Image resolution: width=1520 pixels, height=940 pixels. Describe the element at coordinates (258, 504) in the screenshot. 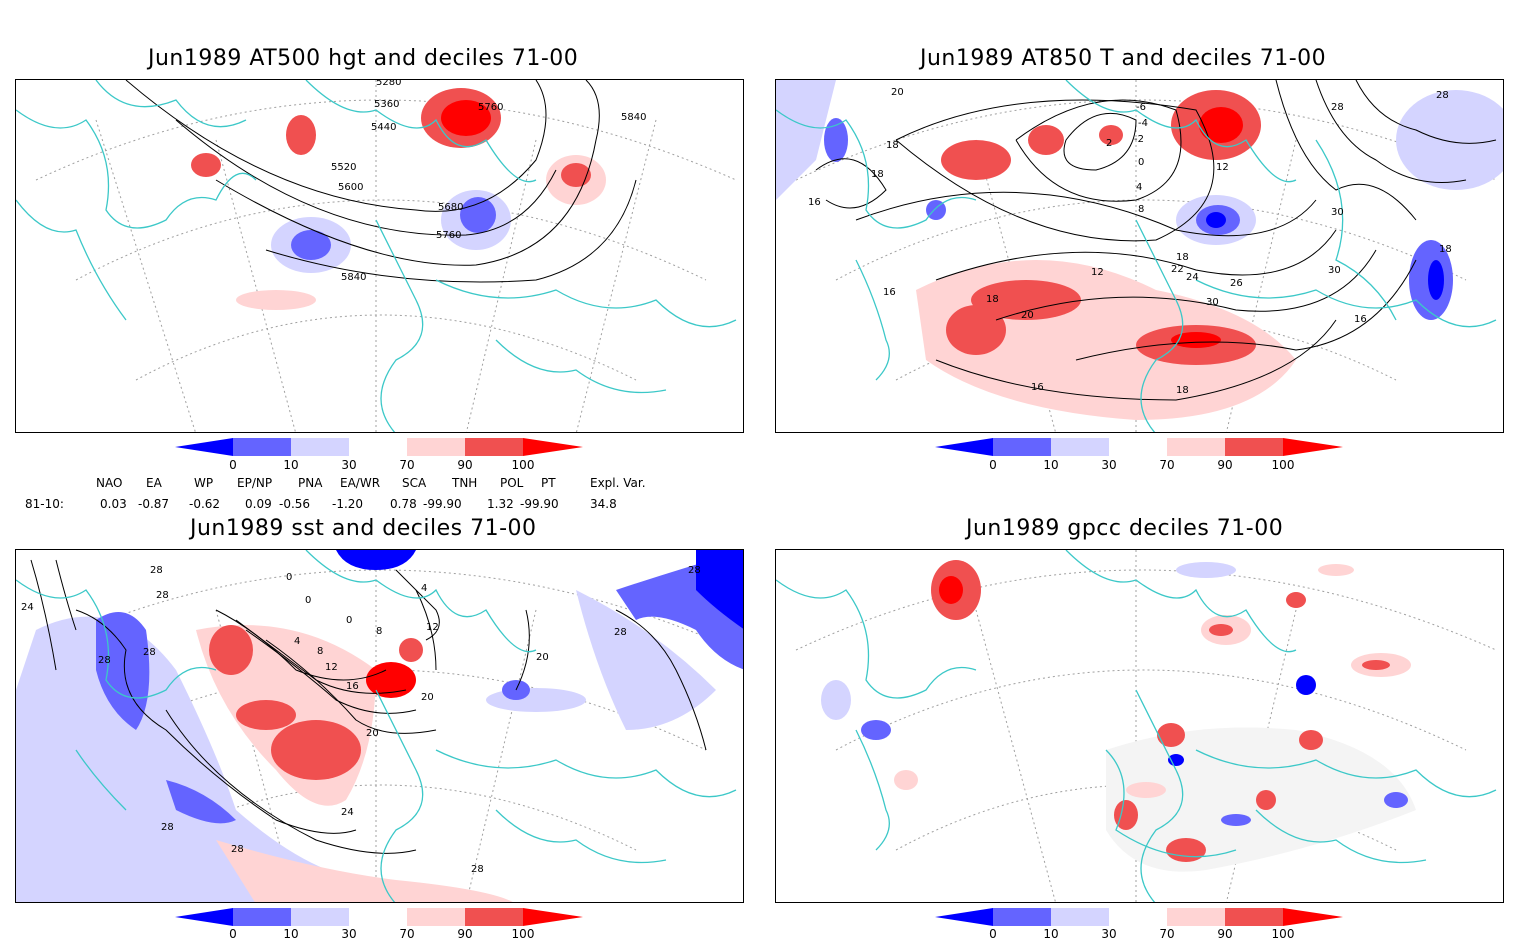

I see `index-value: 0.09` at that location.